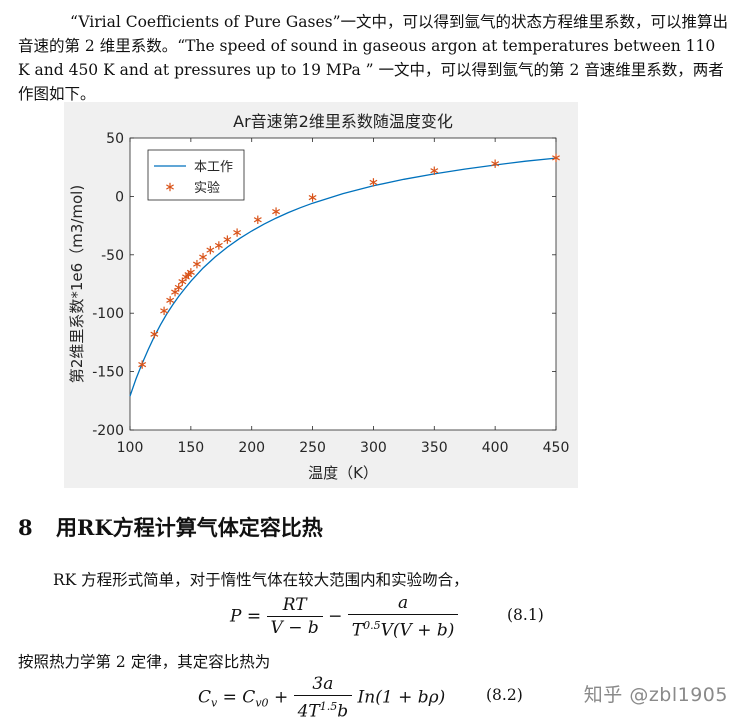  What do you see at coordinates (189, 527) in the screenshot?
I see `section-title: 用RK方程计算气体定容比热` at bounding box center [189, 527].